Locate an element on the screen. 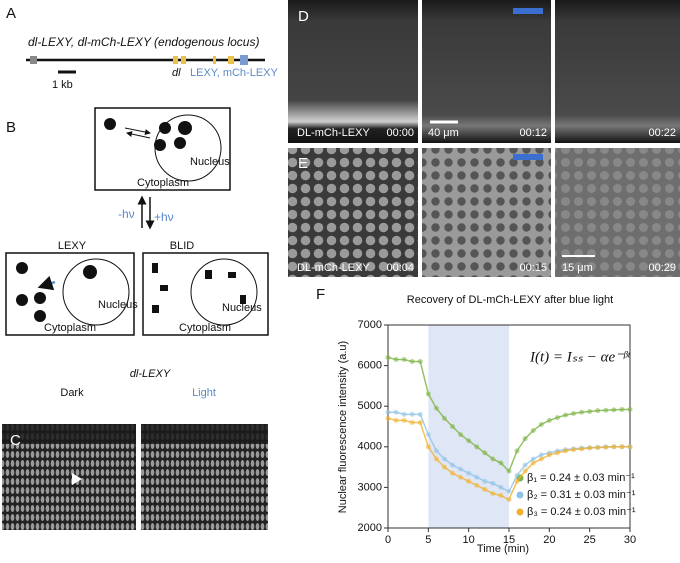  nucleus is located at coordinates (96, 292).